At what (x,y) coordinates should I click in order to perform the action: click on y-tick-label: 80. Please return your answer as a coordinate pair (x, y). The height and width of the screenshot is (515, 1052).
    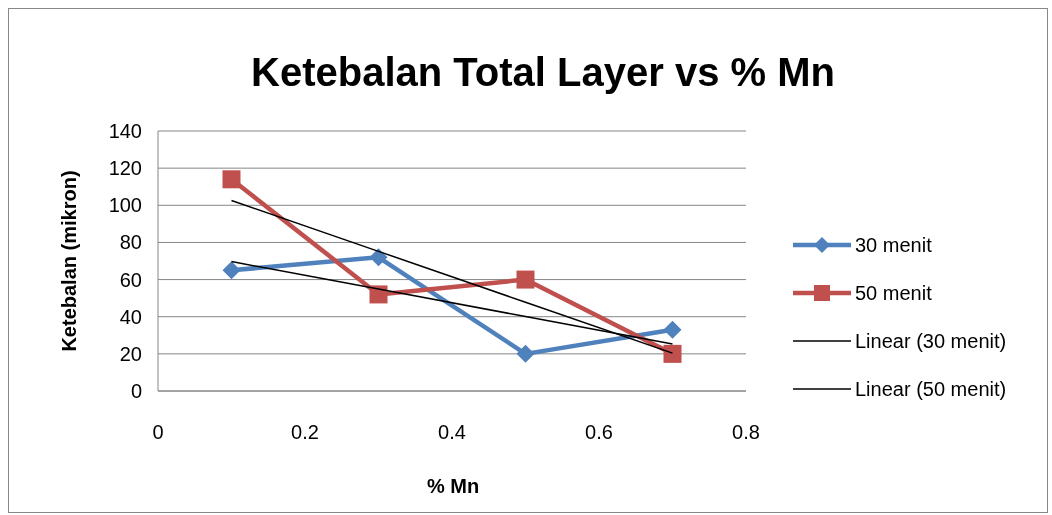
    Looking at the image, I should click on (130, 242).